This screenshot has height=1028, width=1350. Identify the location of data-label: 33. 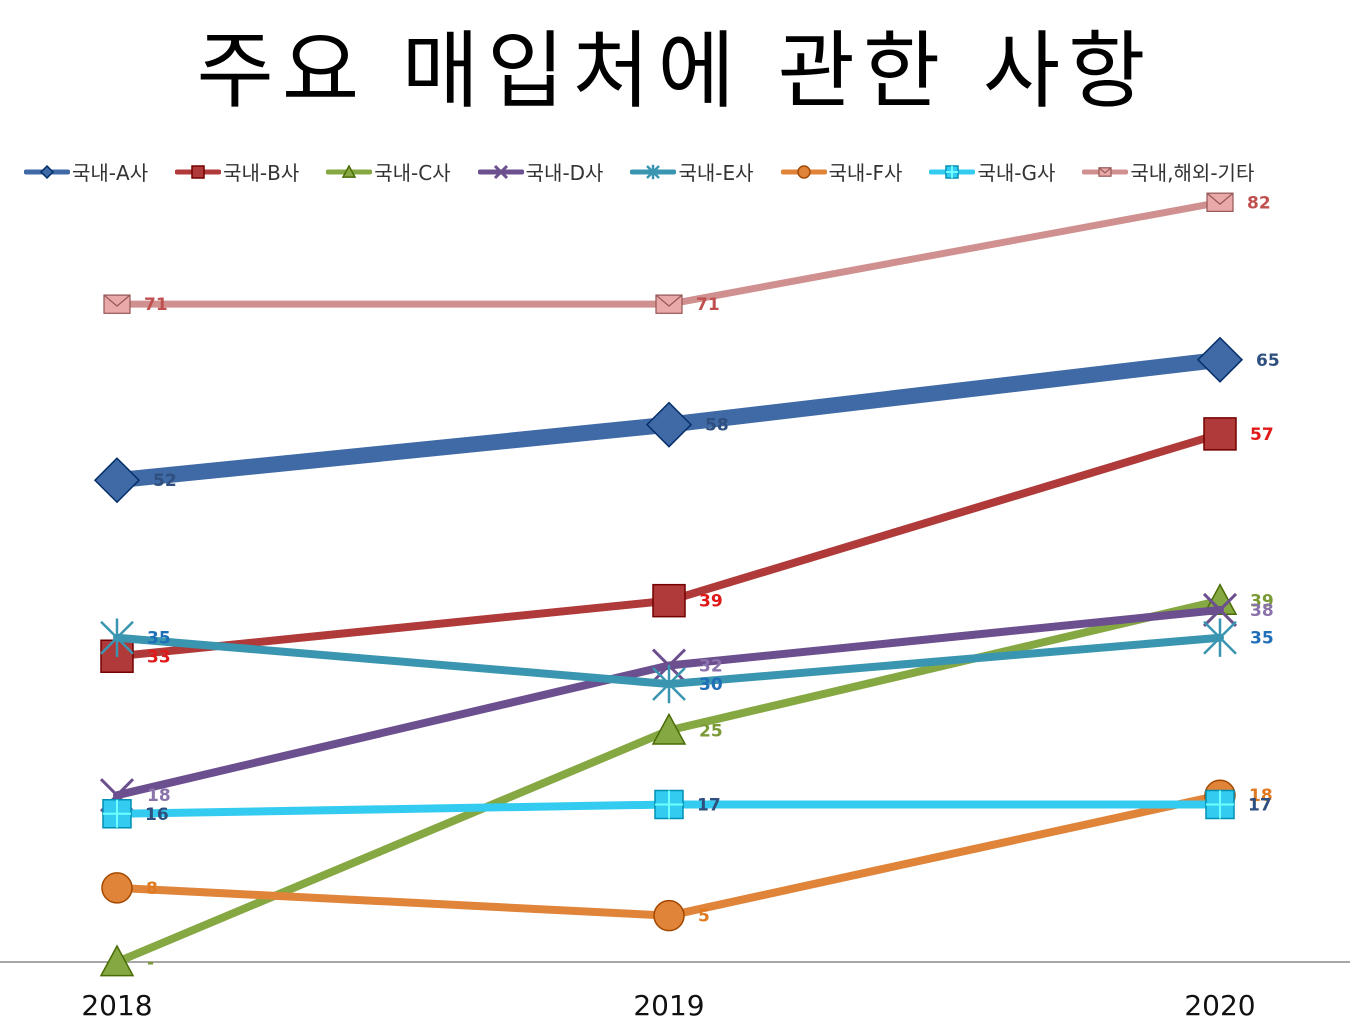
(159, 657).